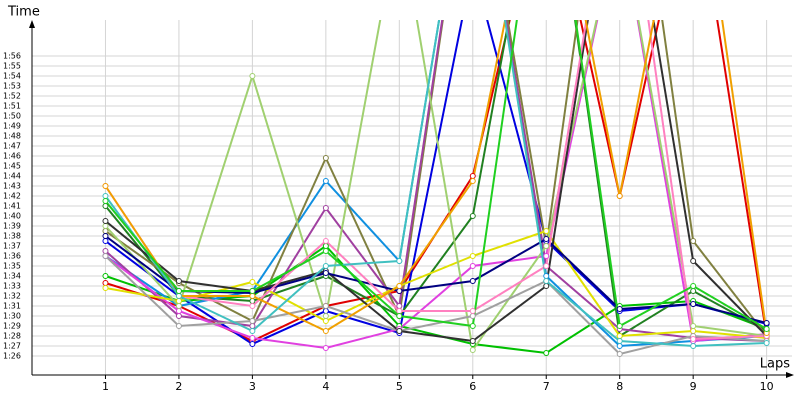 The image size is (800, 400). What do you see at coordinates (767, 386) in the screenshot?
I see `x-tick-label: 10` at bounding box center [767, 386].